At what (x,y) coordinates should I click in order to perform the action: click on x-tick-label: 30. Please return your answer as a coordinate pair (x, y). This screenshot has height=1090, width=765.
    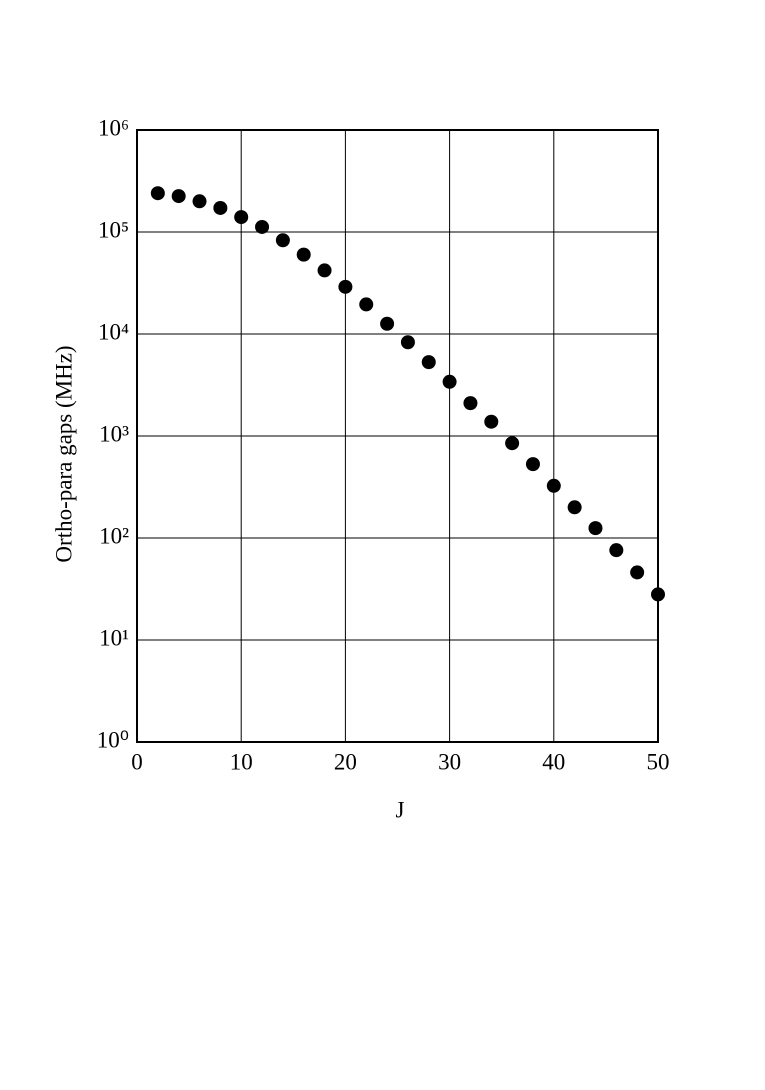
    Looking at the image, I should click on (449, 761).